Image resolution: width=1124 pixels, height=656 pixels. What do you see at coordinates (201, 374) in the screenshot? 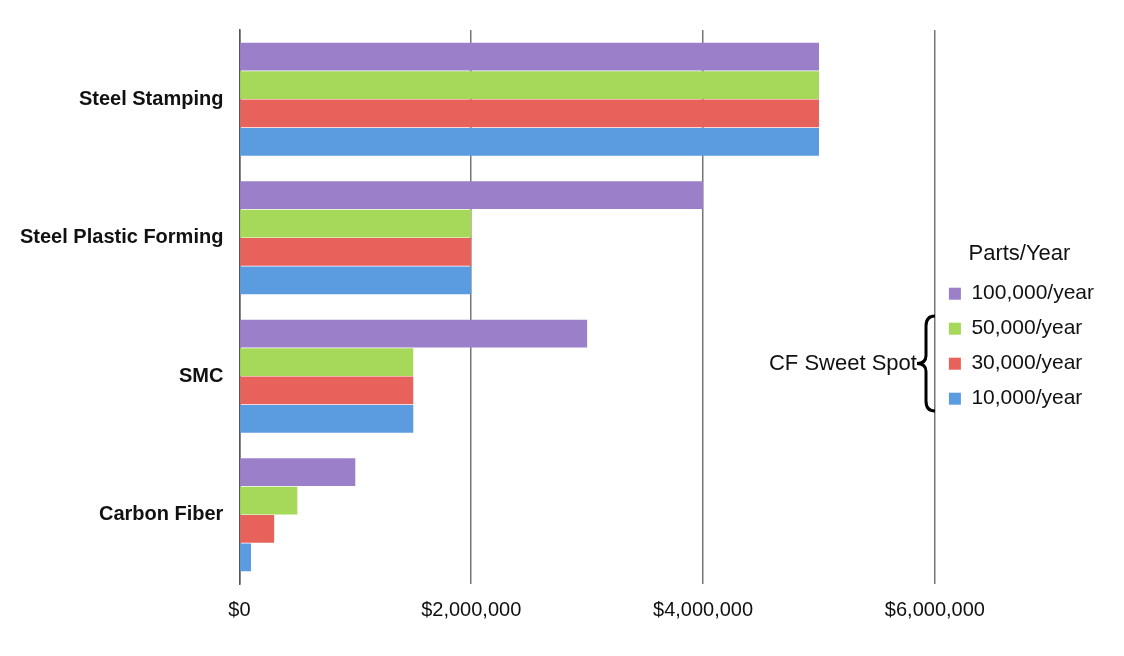
I see `y-tick-label: SMC` at bounding box center [201, 374].